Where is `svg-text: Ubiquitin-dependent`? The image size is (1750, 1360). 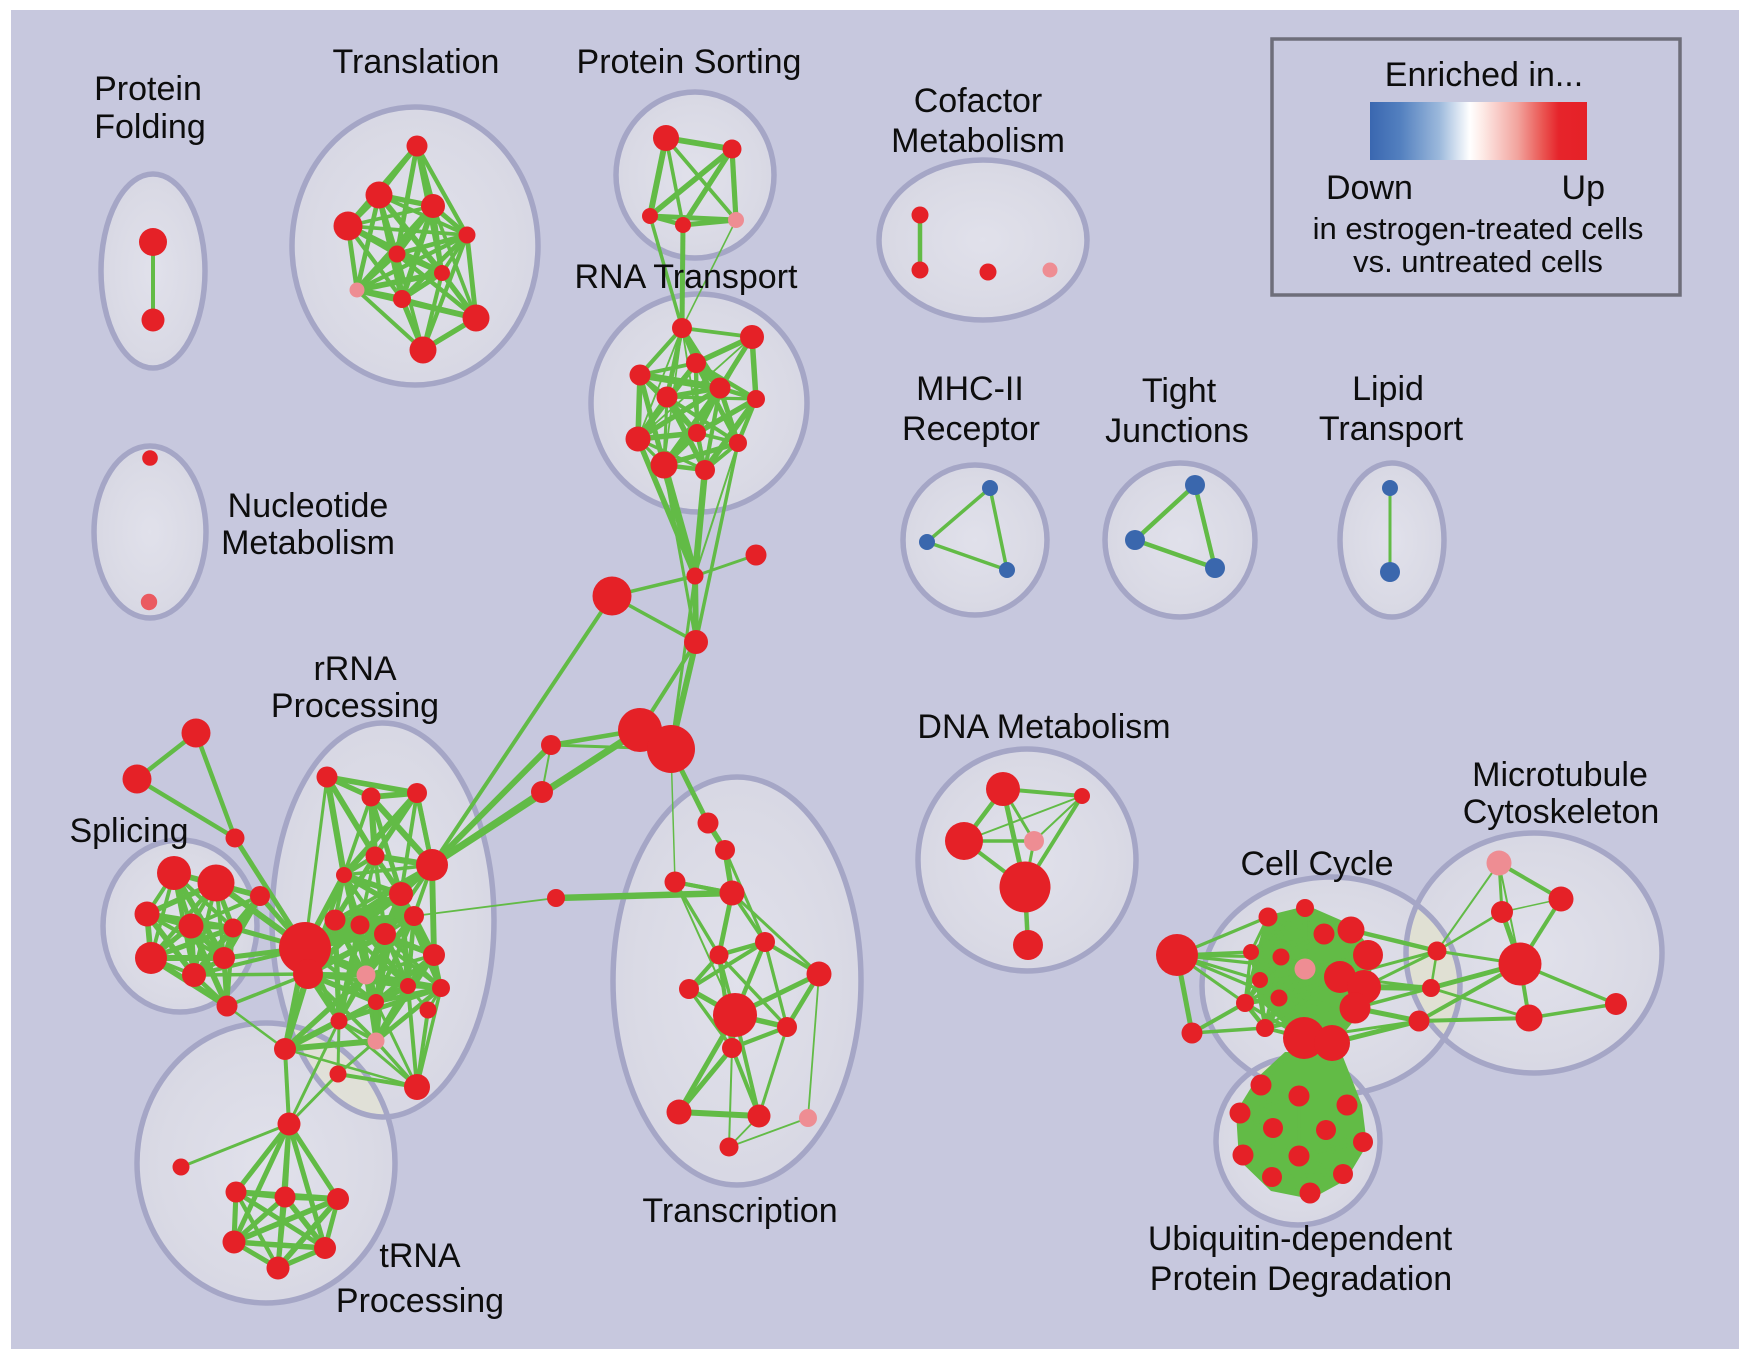
svg-text: Ubiquitin-dependent is located at coordinates (1300, 1239).